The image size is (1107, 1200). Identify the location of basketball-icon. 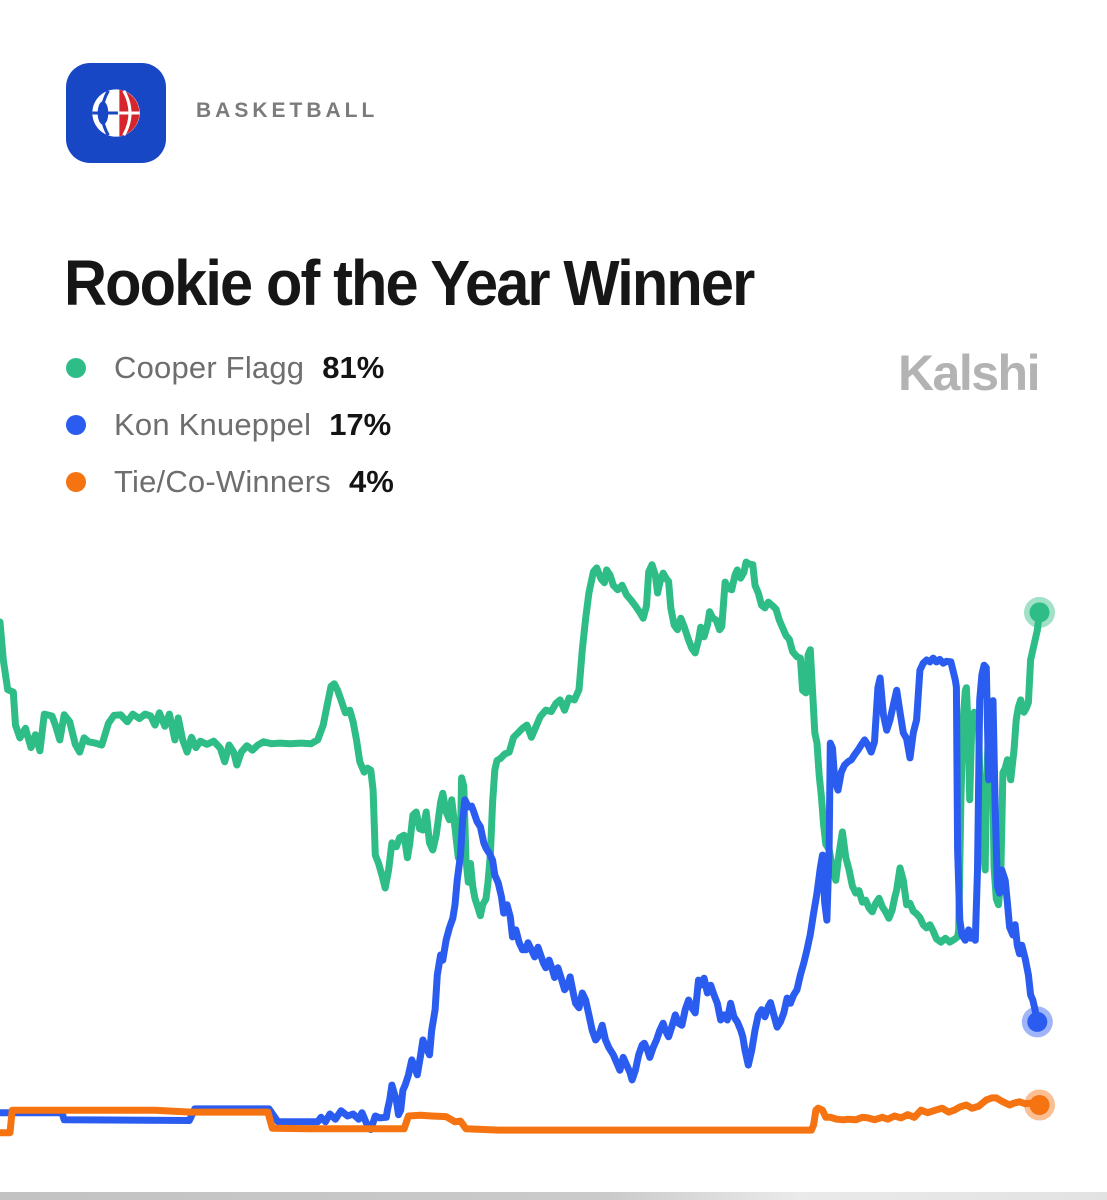
(116, 113).